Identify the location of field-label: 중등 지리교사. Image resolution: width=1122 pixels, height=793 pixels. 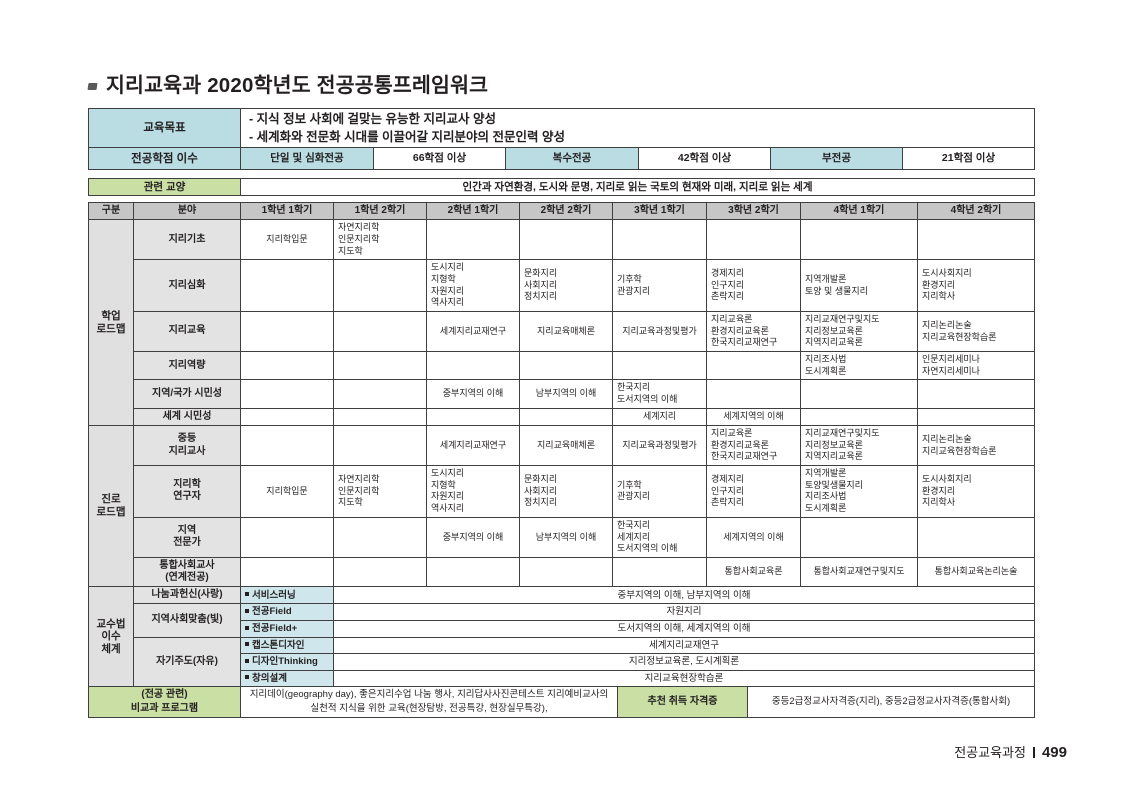
(187, 445).